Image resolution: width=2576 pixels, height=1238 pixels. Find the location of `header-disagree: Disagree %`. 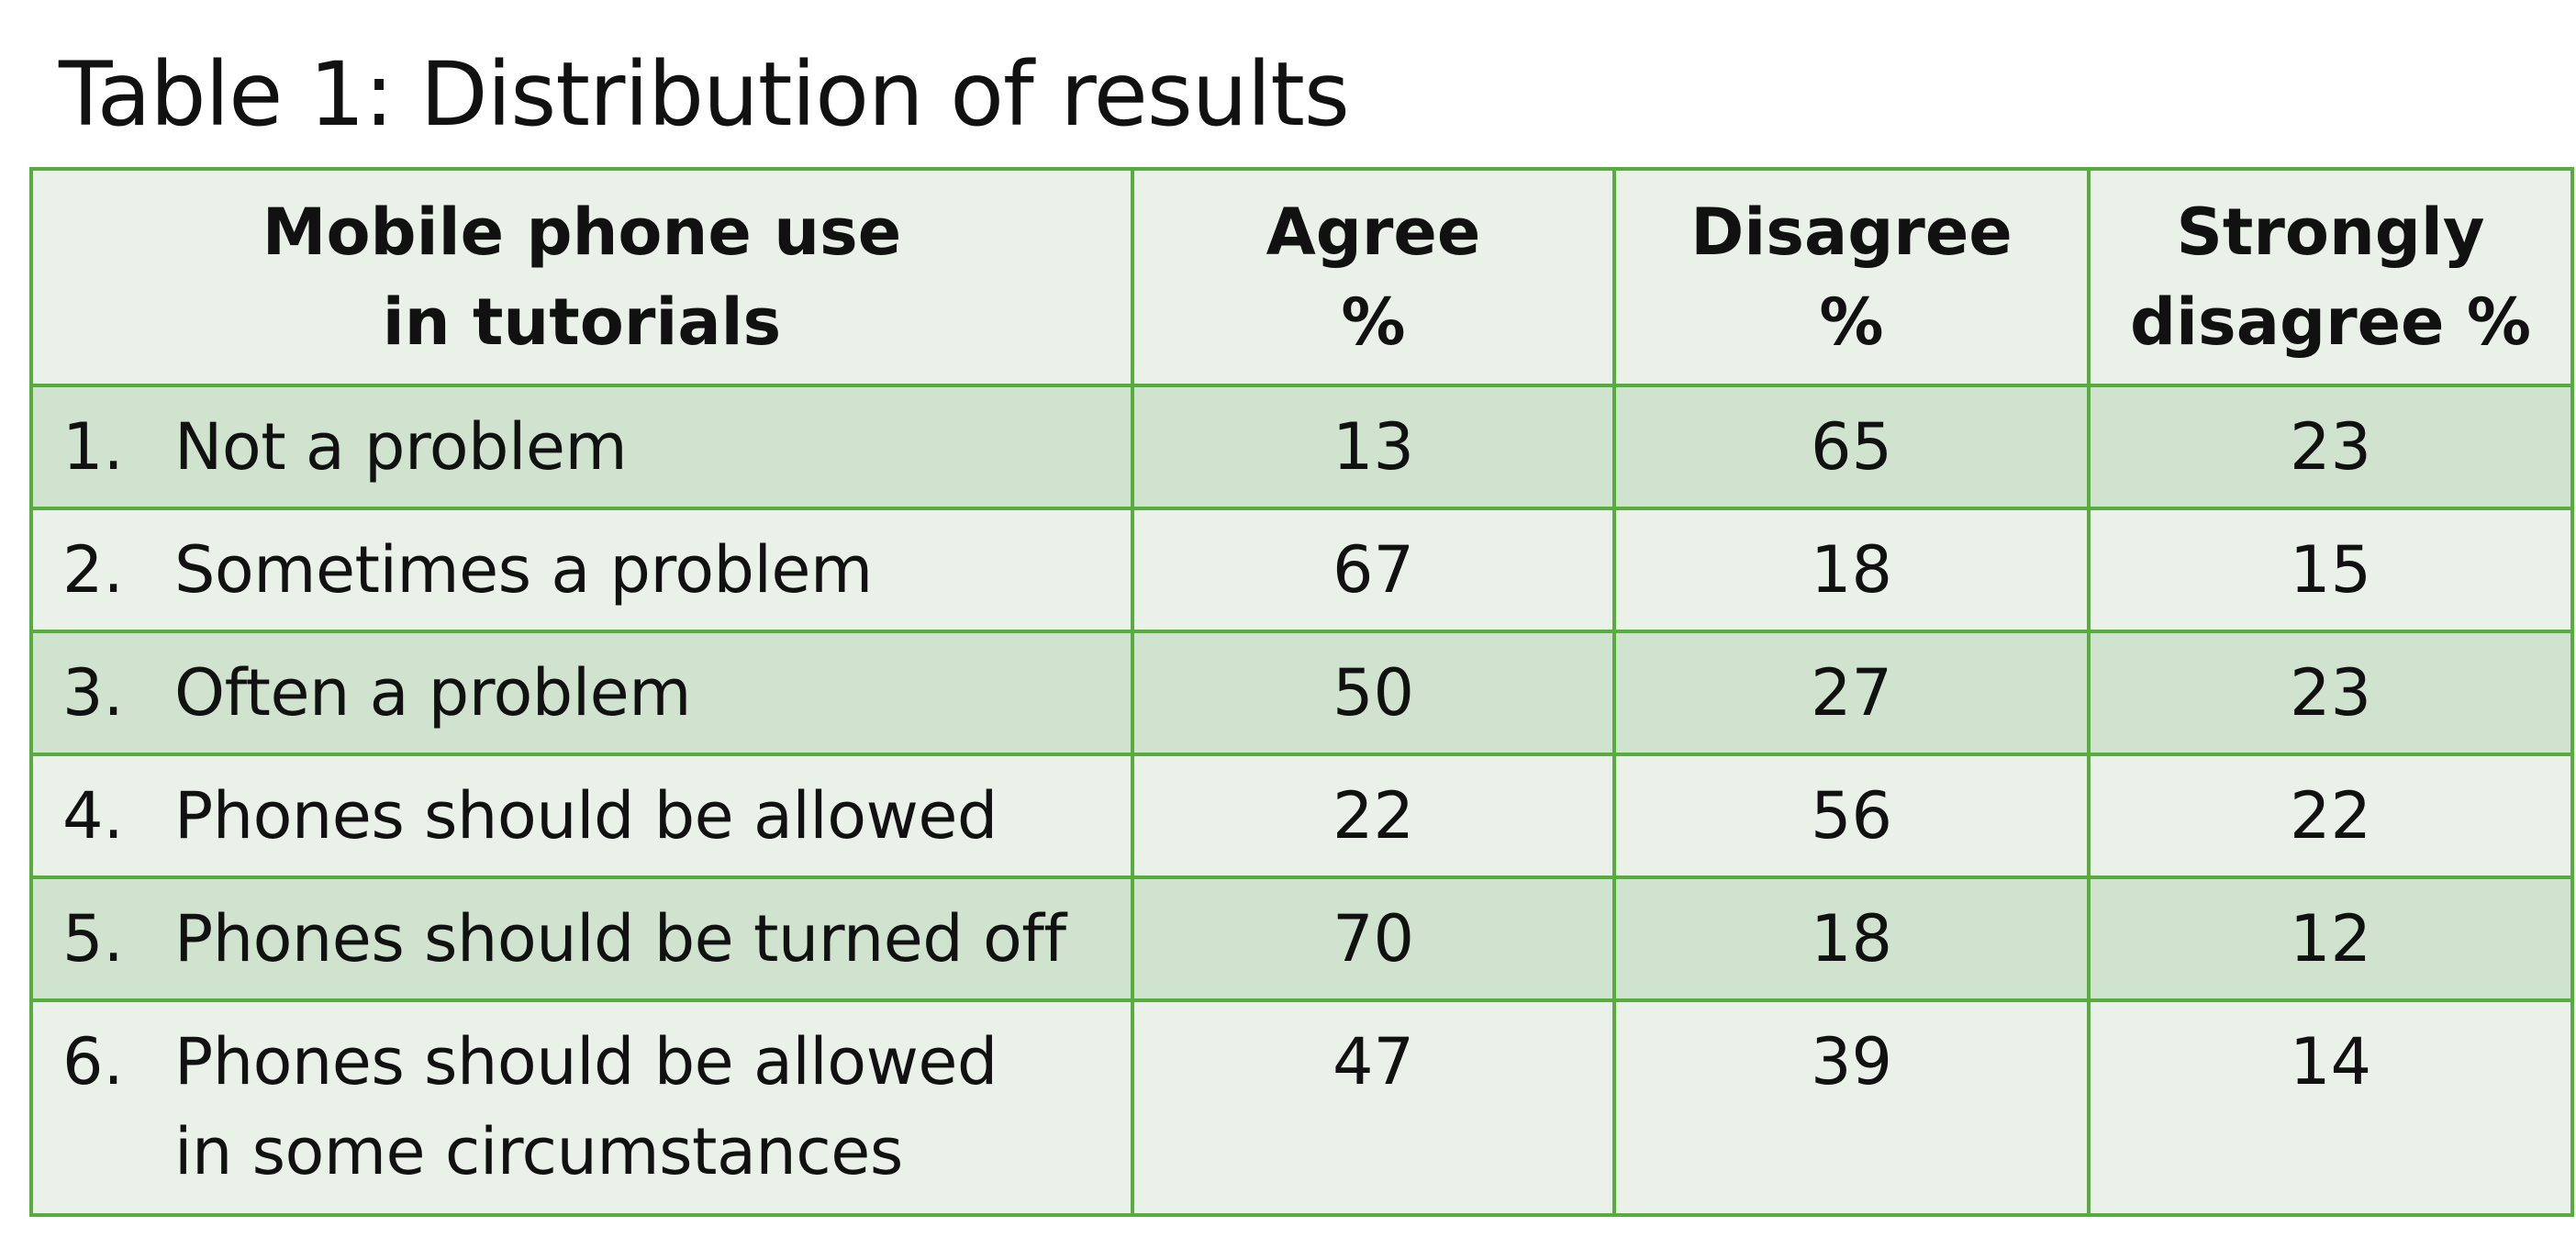

header-disagree: Disagree % is located at coordinates (1851, 277).